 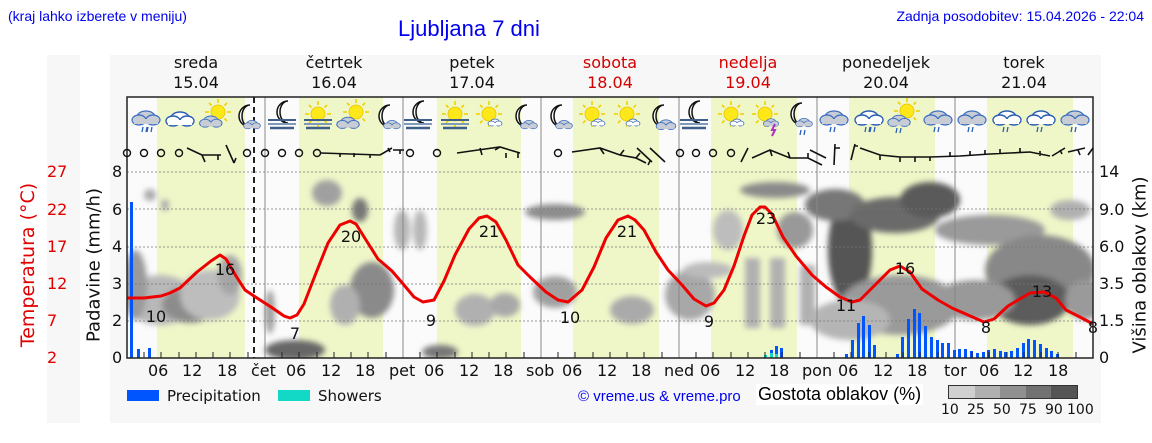 I want to click on day-label-torek: torek 21.04, so click(x=1024, y=72).